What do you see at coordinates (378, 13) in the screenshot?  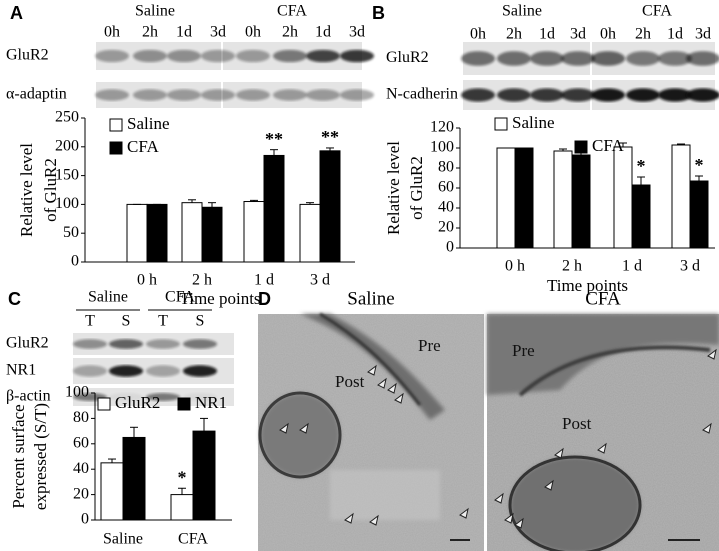 I see `panel-label: B` at bounding box center [378, 13].